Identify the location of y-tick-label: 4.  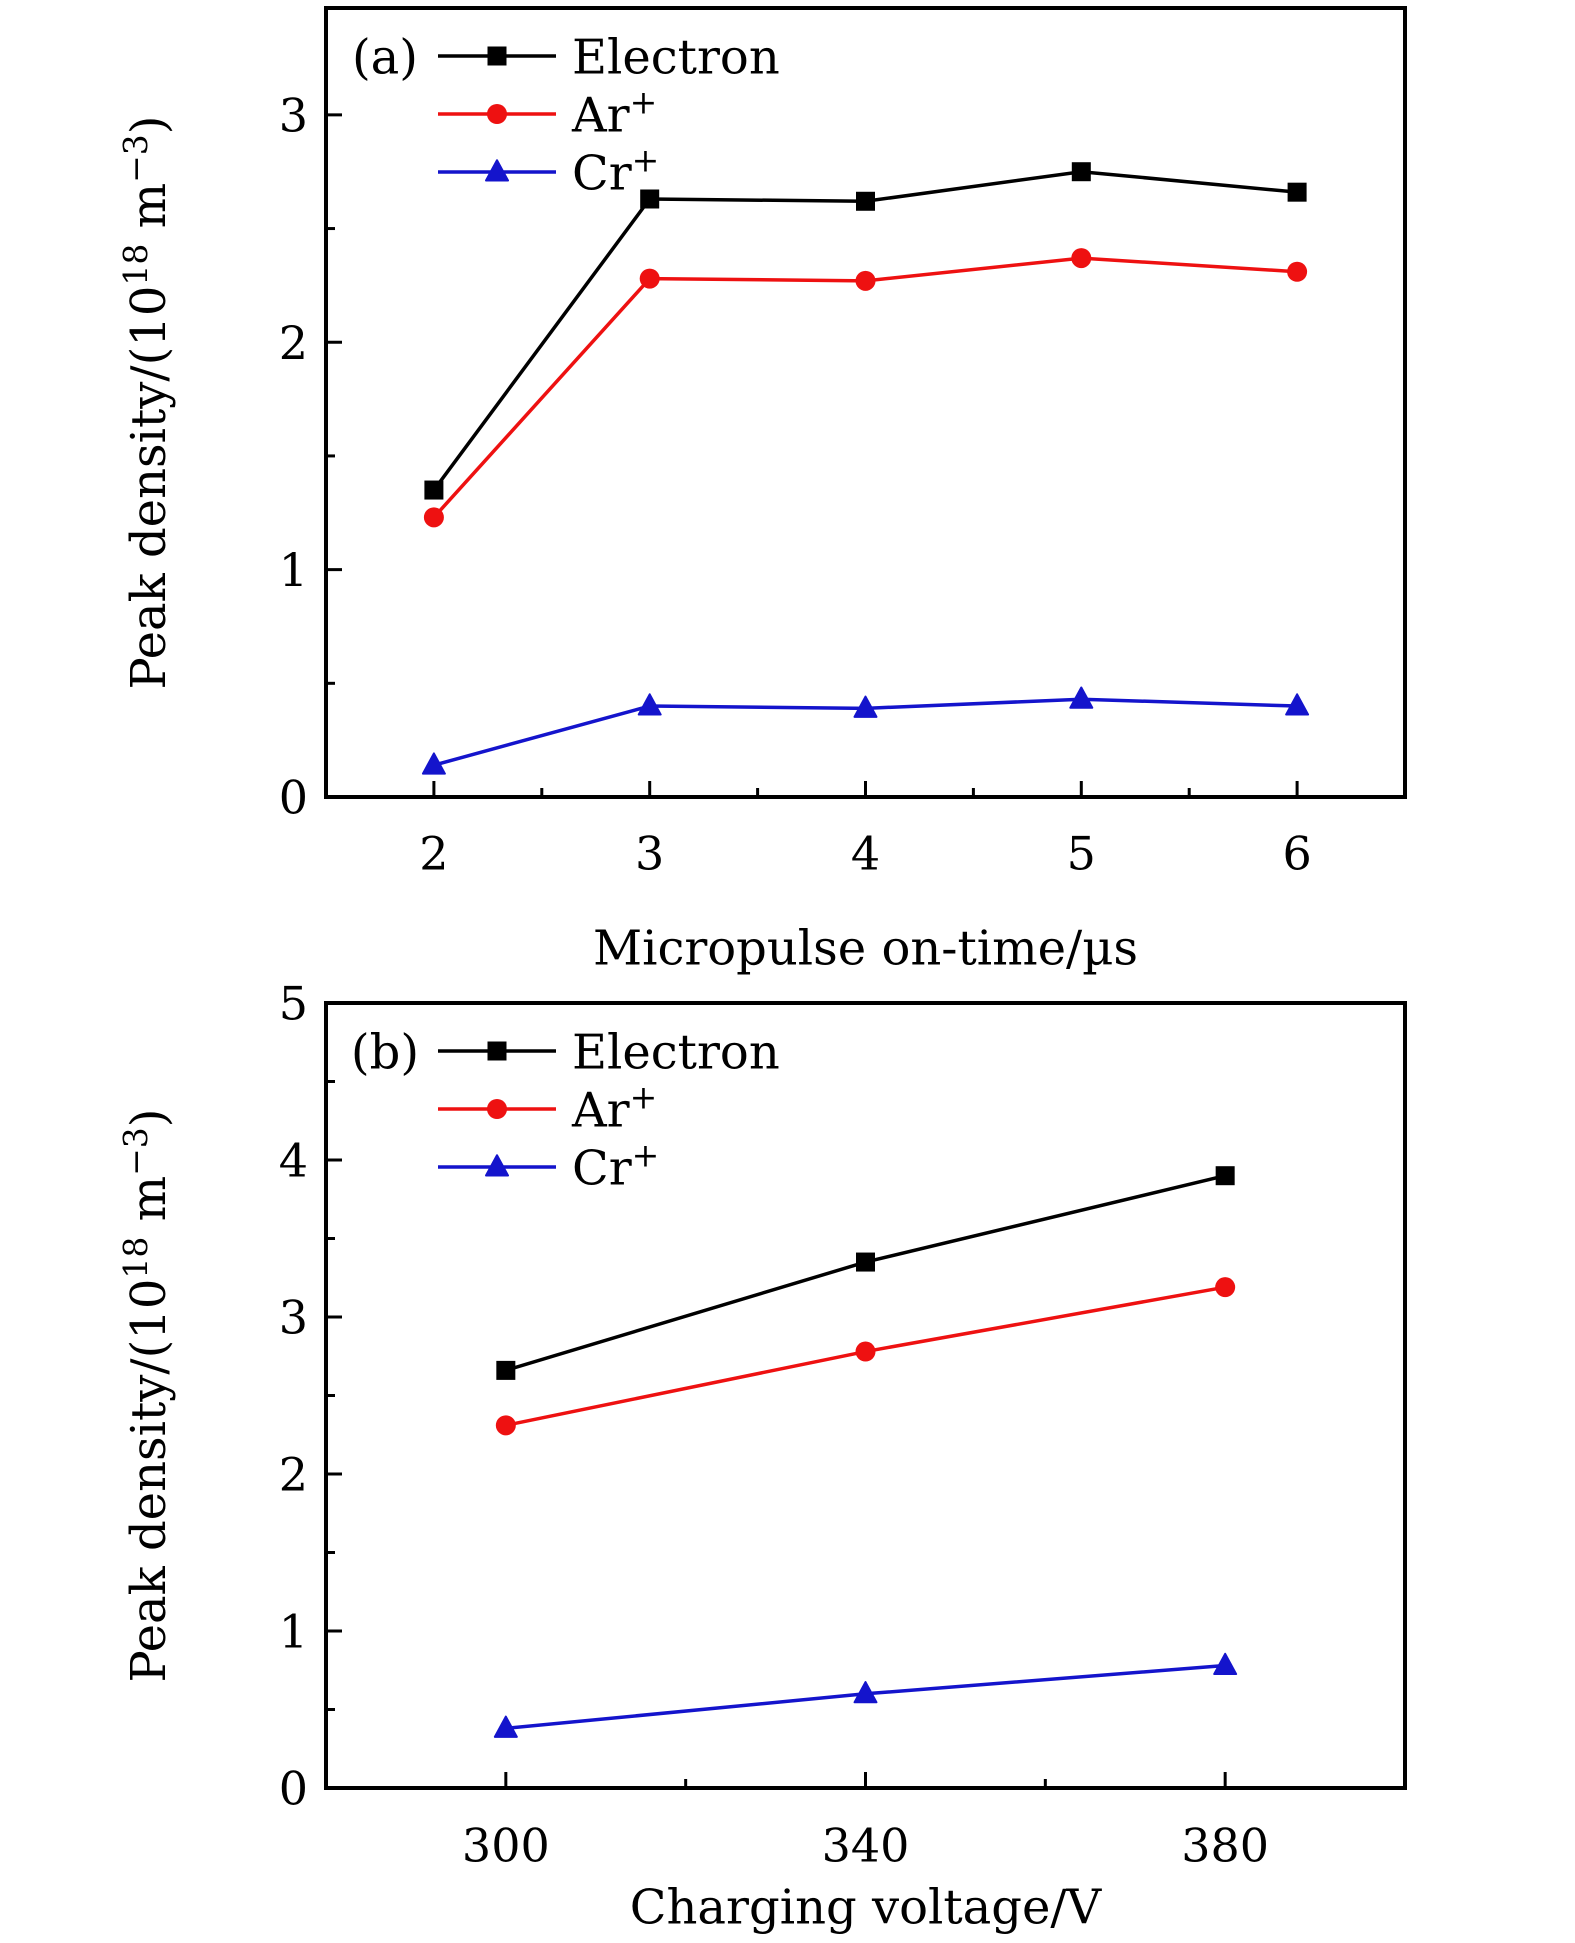
(293, 1161).